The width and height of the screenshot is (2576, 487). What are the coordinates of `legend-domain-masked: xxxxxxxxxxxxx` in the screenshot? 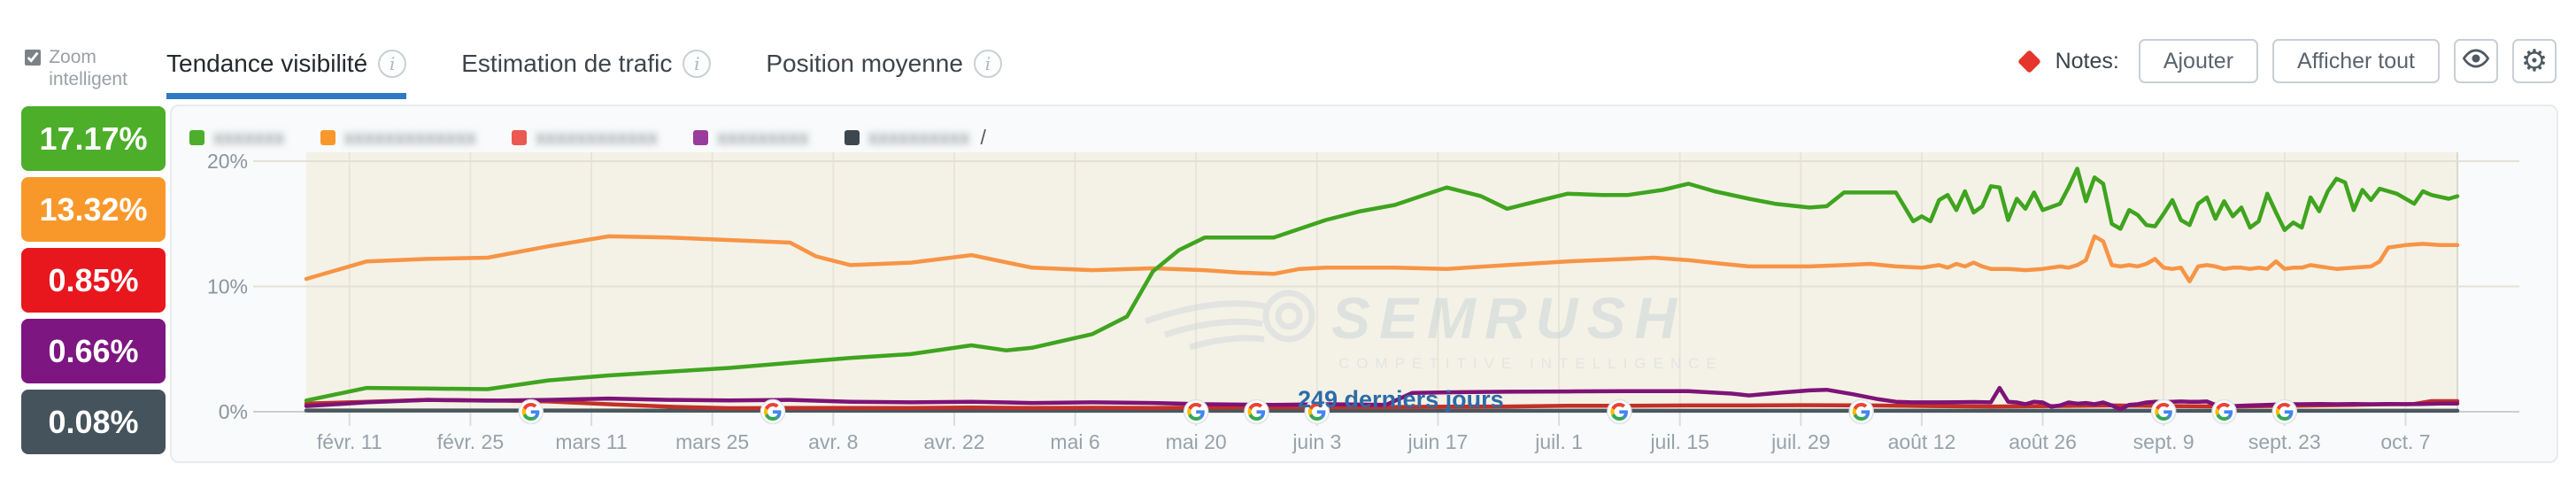 It's located at (410, 137).